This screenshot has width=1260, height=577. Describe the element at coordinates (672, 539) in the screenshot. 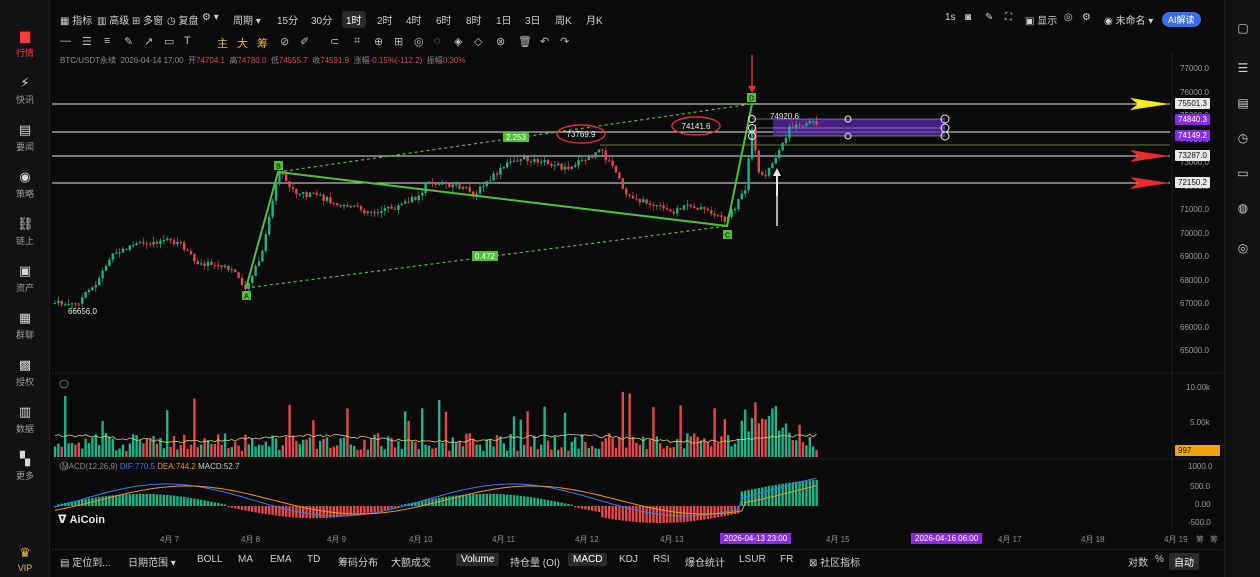

I see `x-tick-apr13: 4月 13` at that location.